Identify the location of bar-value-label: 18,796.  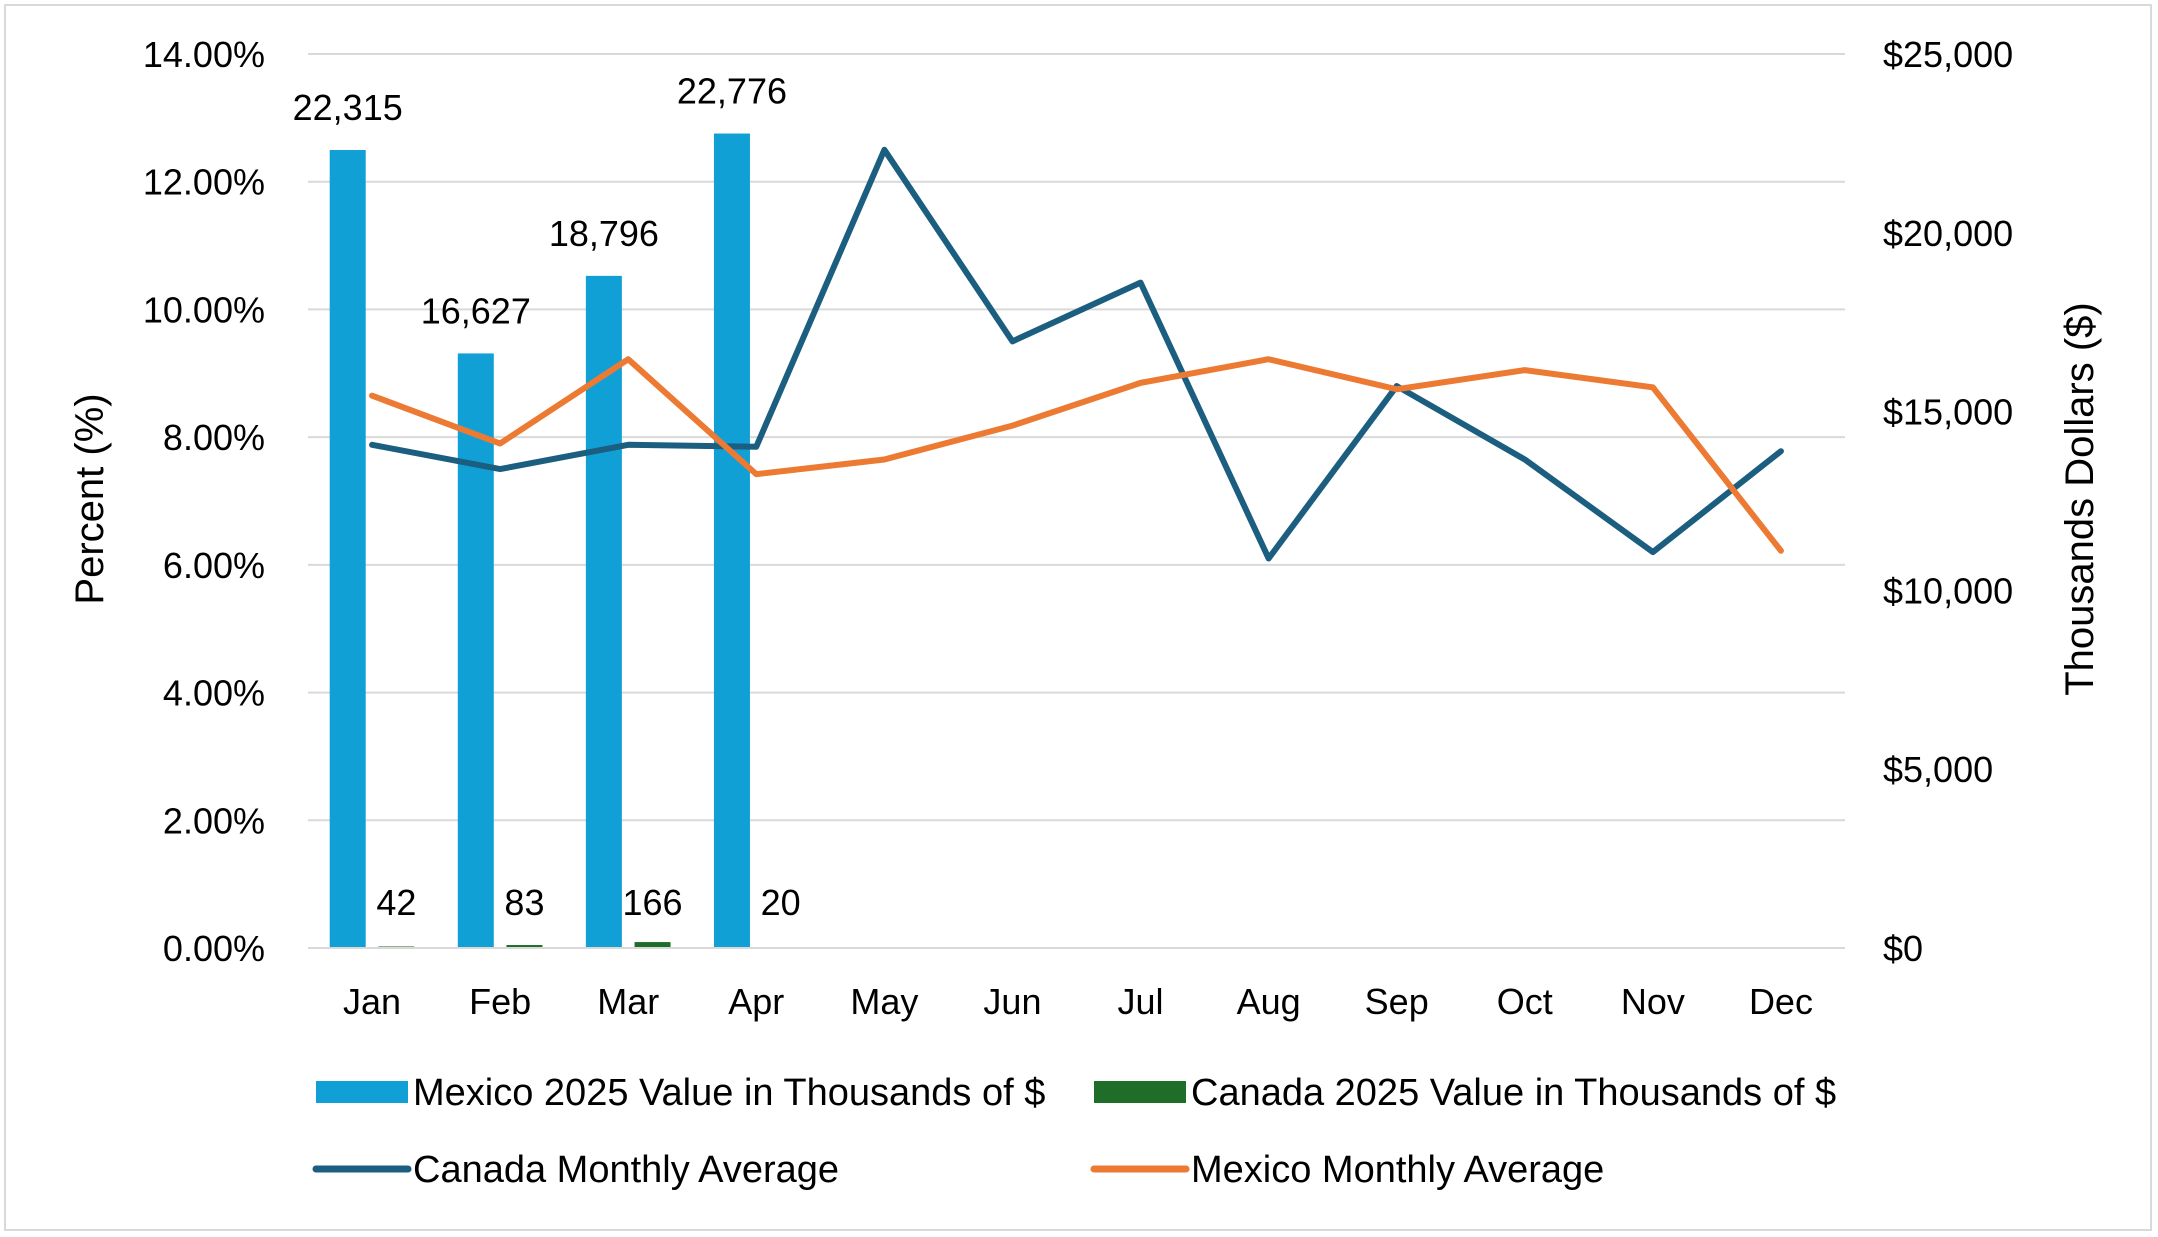
(604, 233).